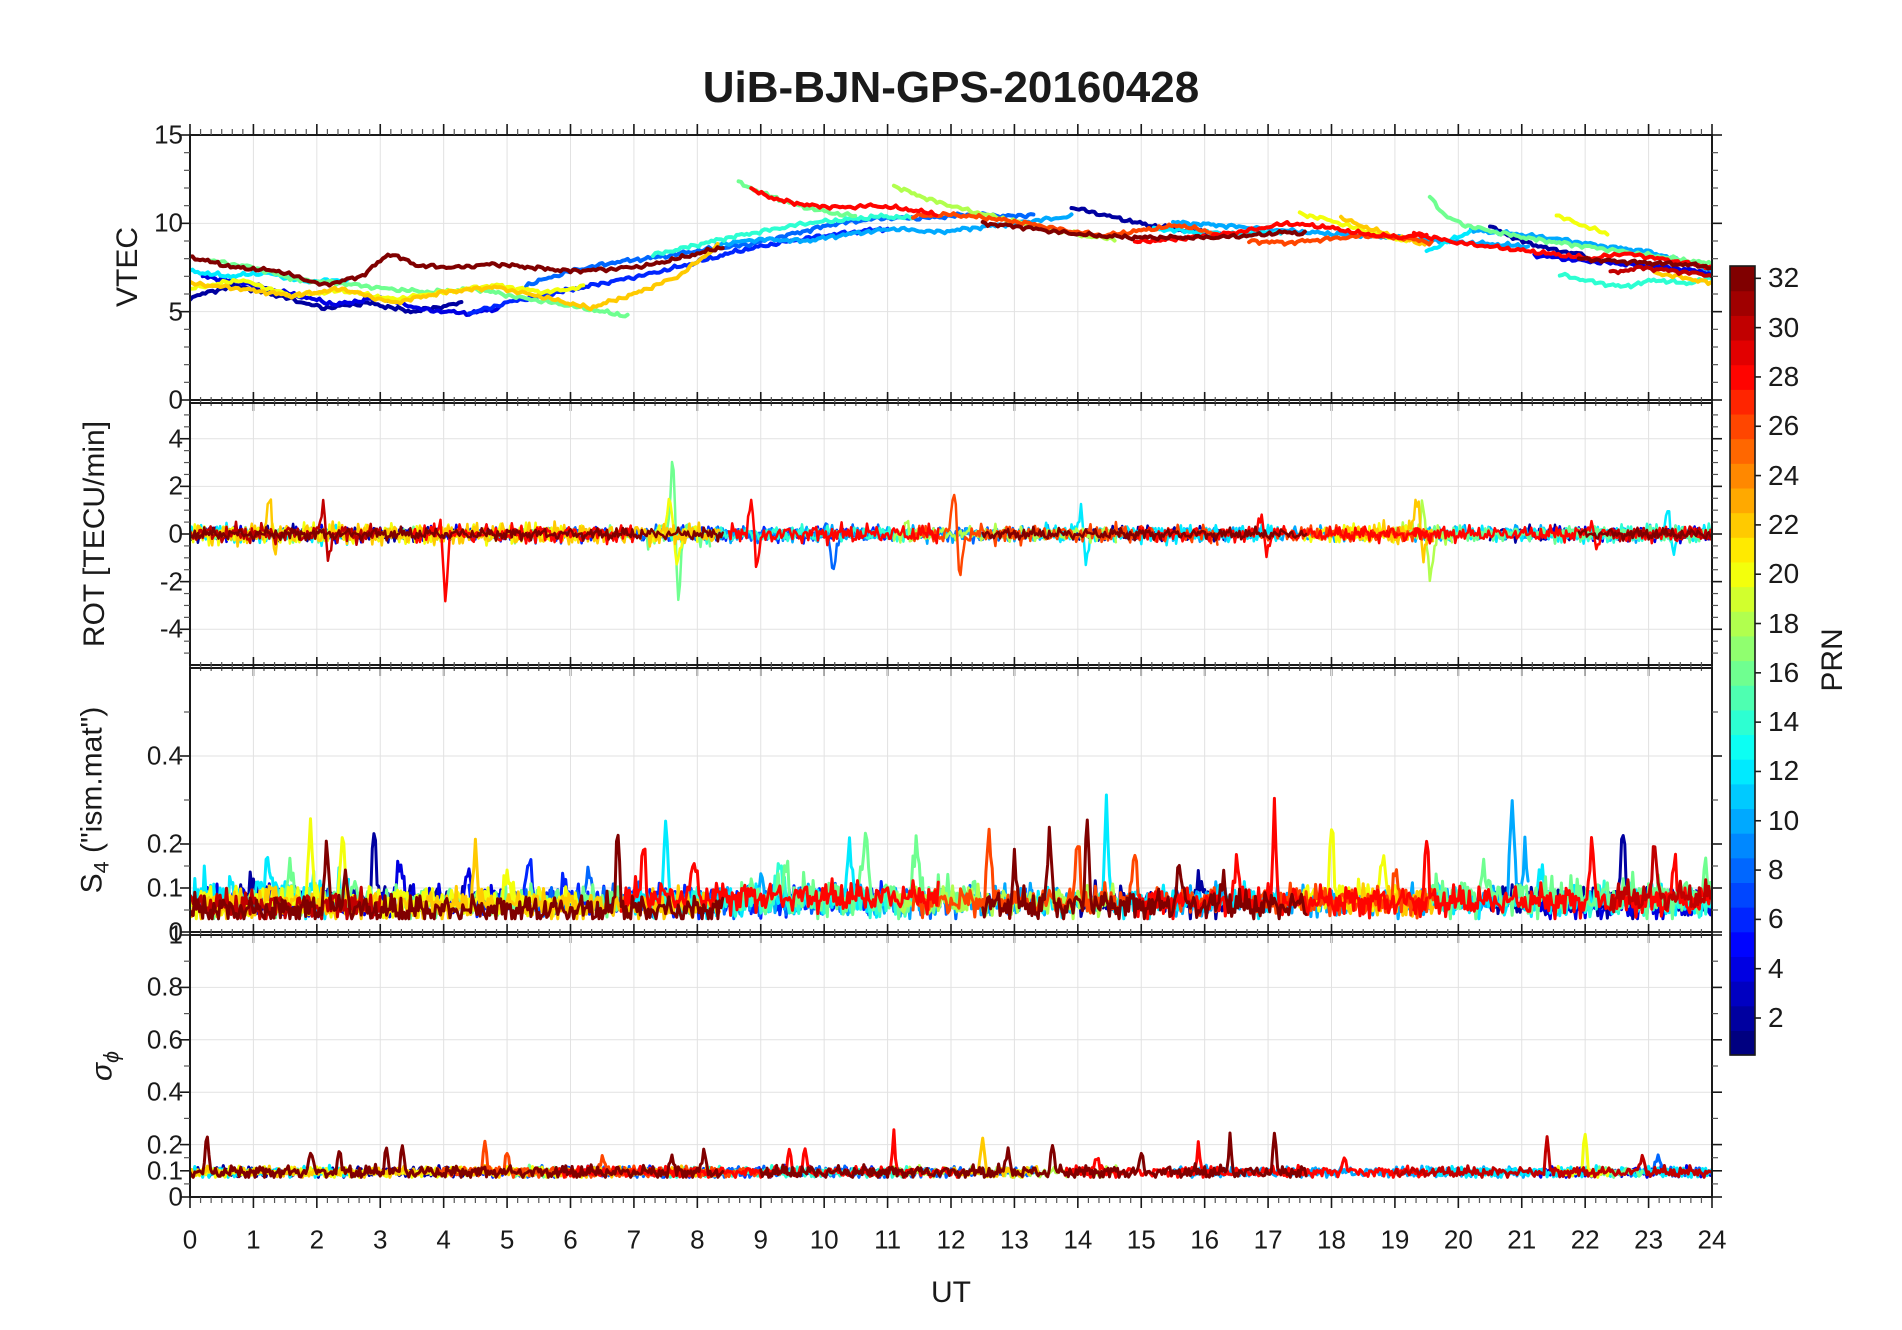 The height and width of the screenshot is (1330, 1902). What do you see at coordinates (951, 531) in the screenshot?
I see `rot-series-group` at bounding box center [951, 531].